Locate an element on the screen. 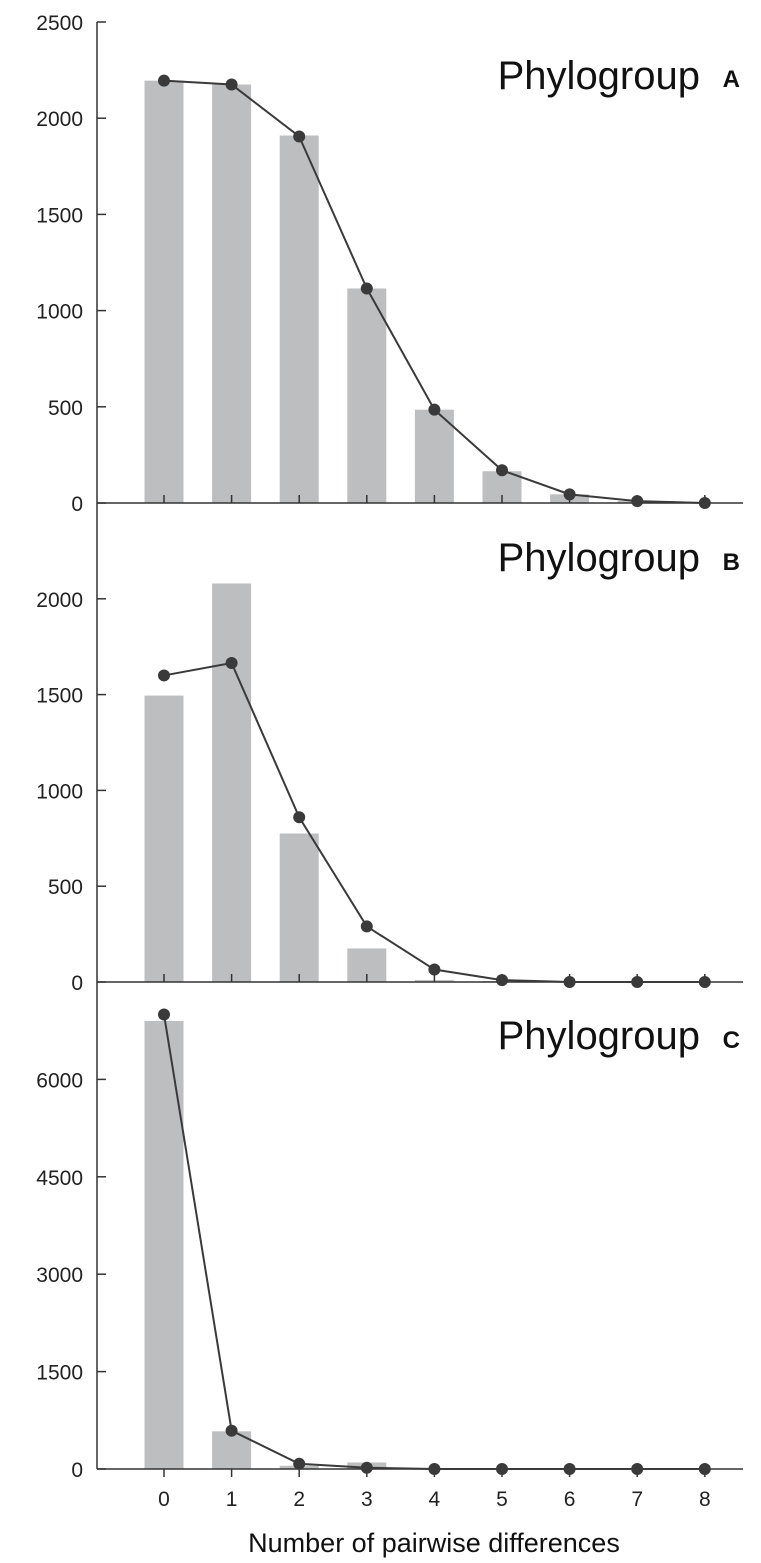  y-tick-label: 4500 is located at coordinates (59, 1178).